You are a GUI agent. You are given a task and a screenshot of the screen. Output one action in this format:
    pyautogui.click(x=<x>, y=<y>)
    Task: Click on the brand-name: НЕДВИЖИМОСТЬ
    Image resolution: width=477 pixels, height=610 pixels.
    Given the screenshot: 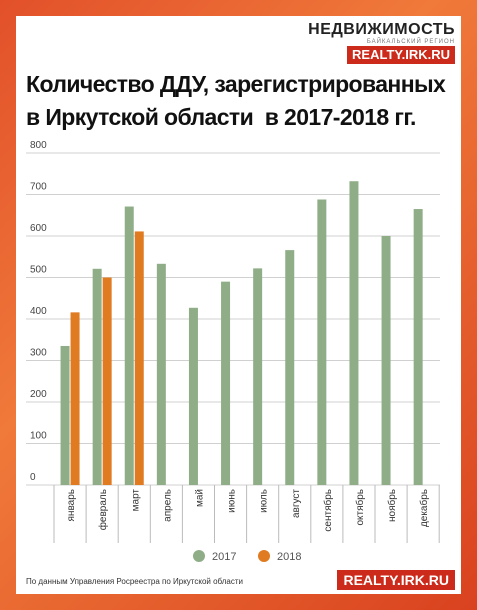 What is the action you would take?
    pyautogui.click(x=381, y=29)
    